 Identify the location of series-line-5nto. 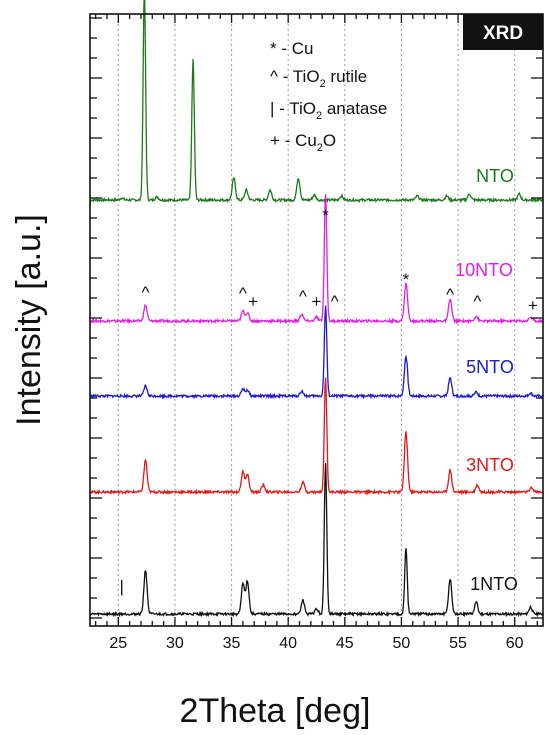
(316, 352).